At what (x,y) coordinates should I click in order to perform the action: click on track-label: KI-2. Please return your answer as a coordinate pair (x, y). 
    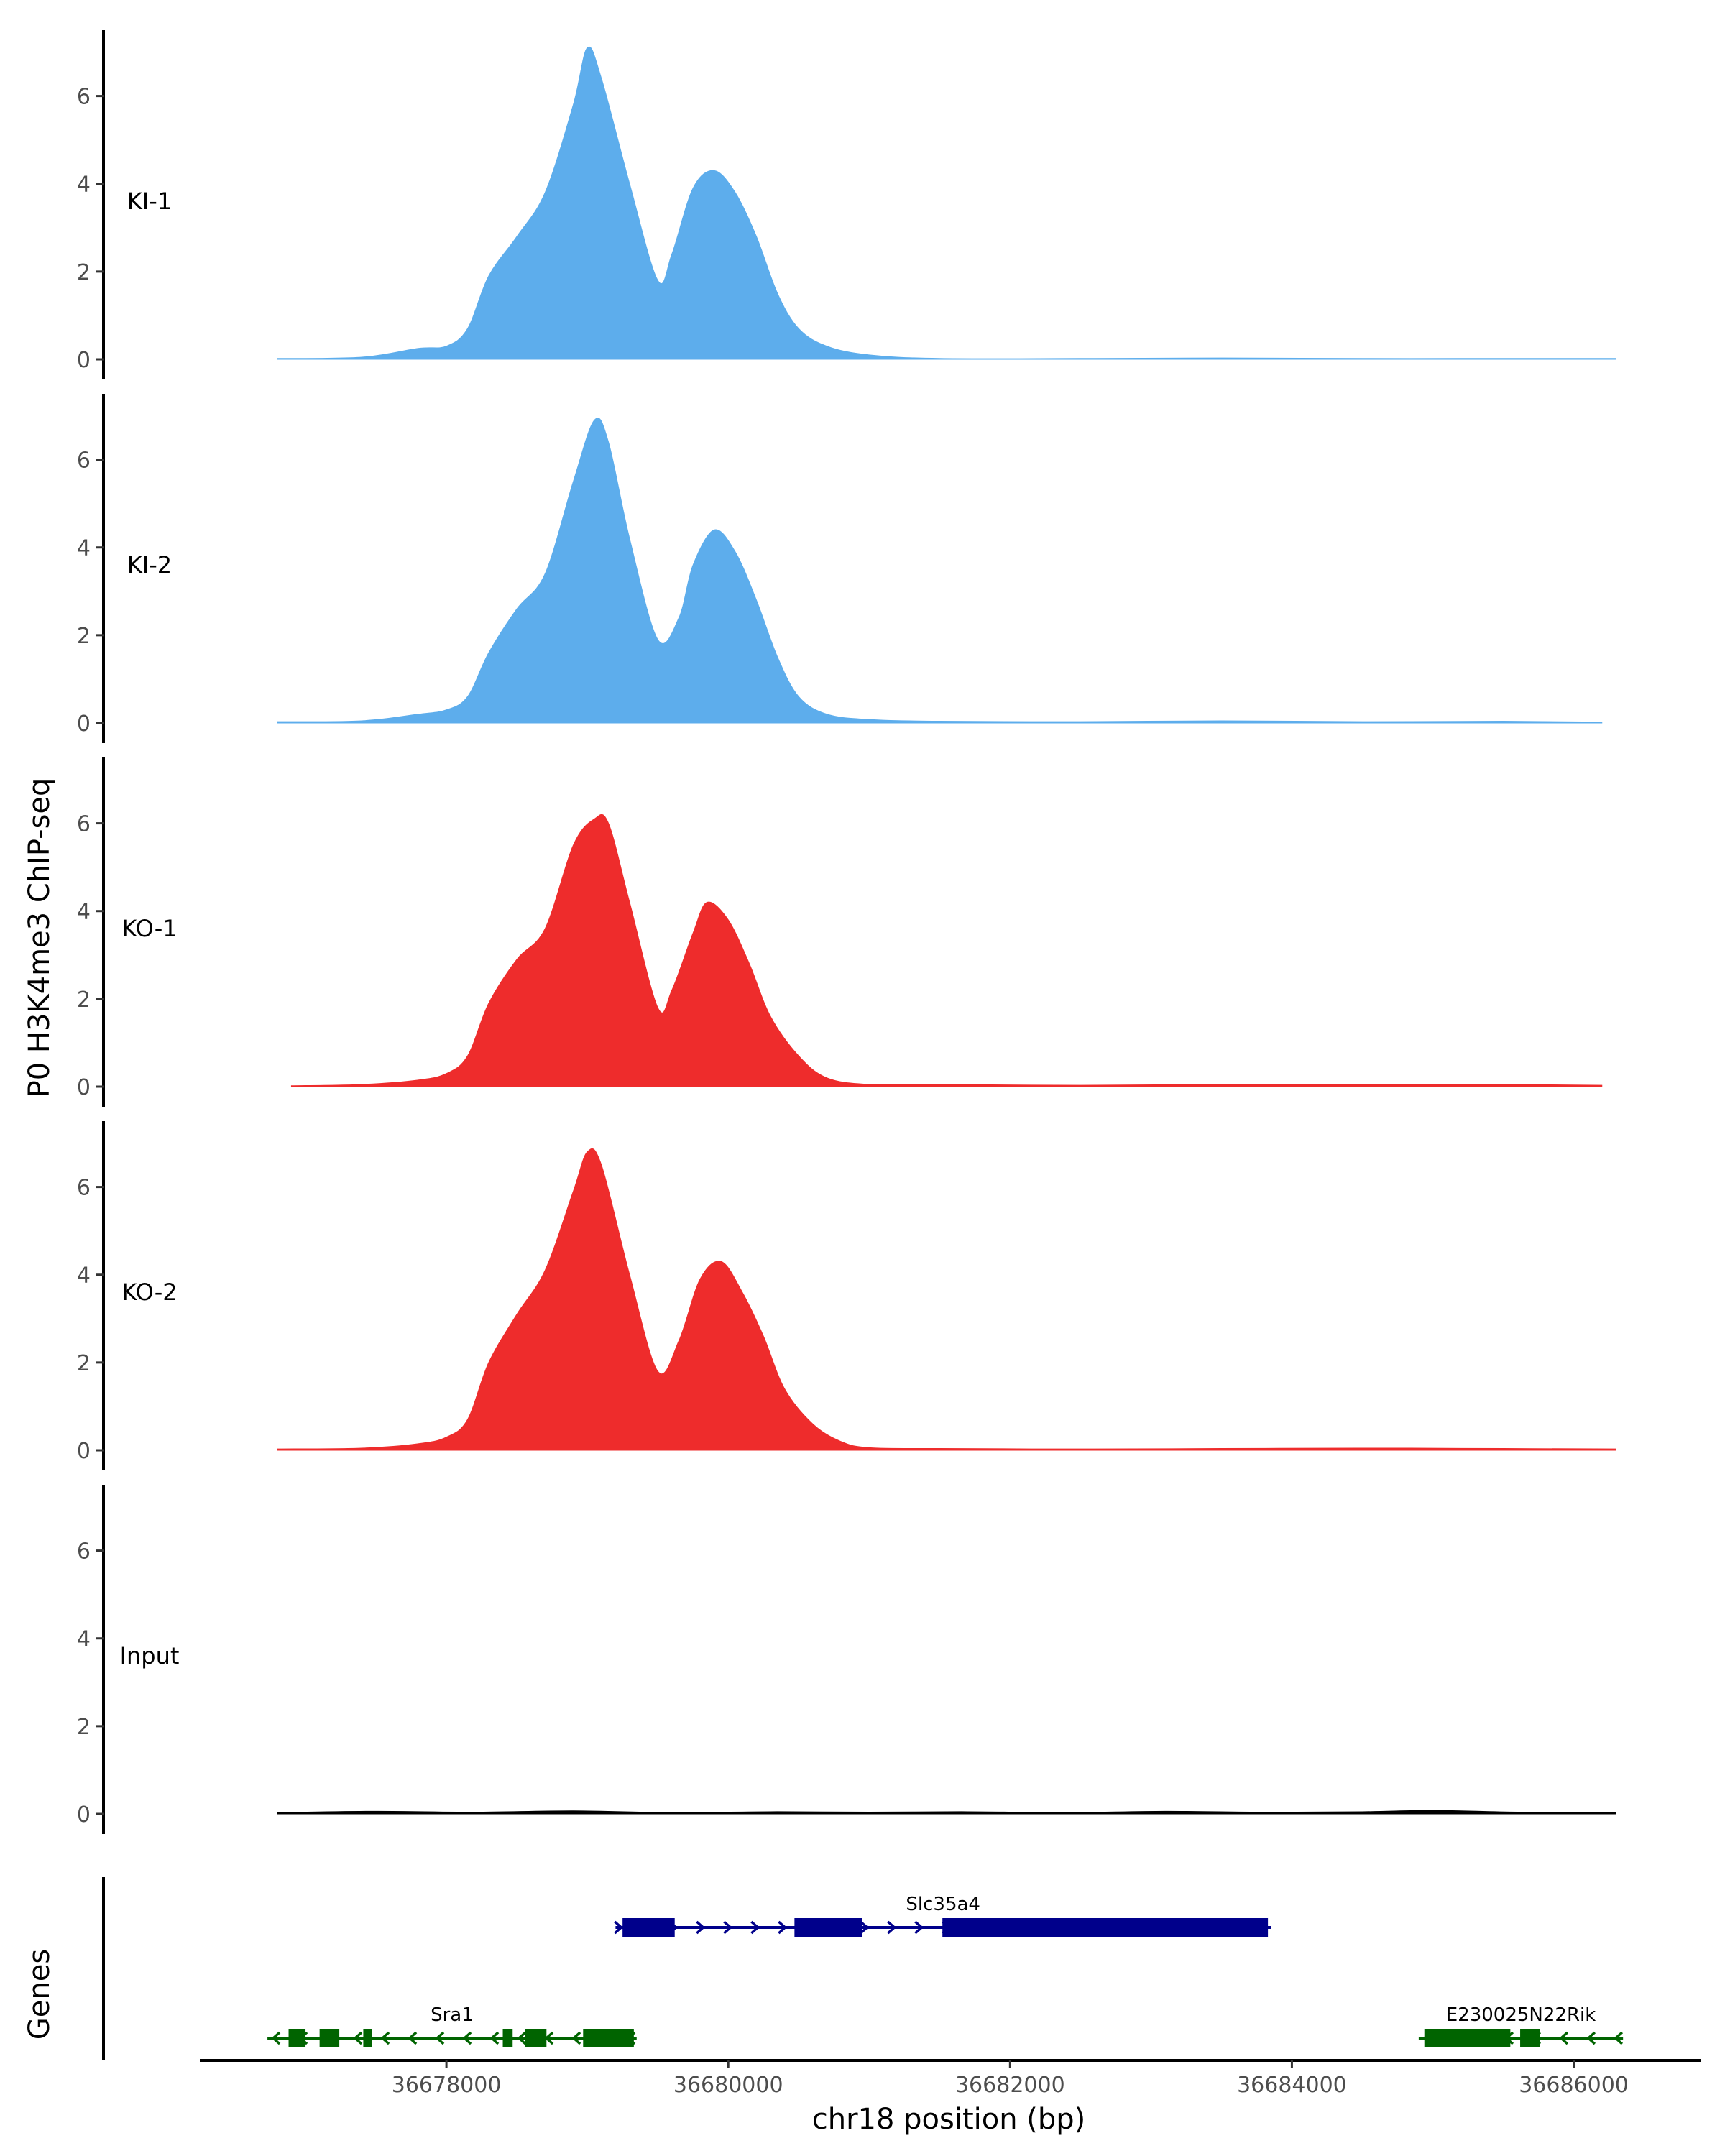
    Looking at the image, I should click on (149, 565).